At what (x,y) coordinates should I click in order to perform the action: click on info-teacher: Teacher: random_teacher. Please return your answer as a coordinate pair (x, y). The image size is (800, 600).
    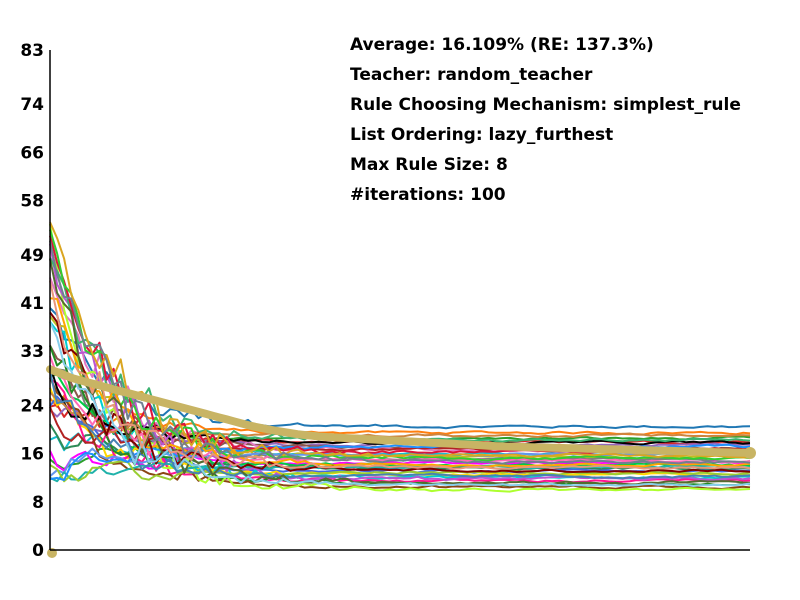
    Looking at the image, I should click on (471, 75).